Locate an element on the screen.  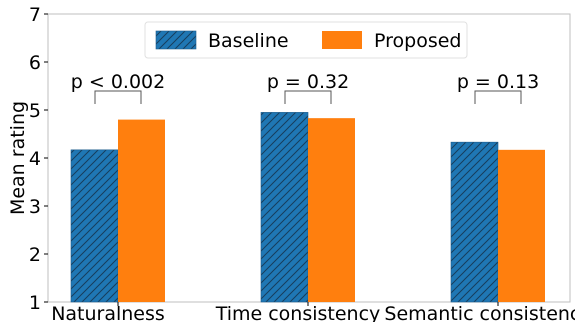
p-value-annotation: p = 0.32 is located at coordinates (308, 82).